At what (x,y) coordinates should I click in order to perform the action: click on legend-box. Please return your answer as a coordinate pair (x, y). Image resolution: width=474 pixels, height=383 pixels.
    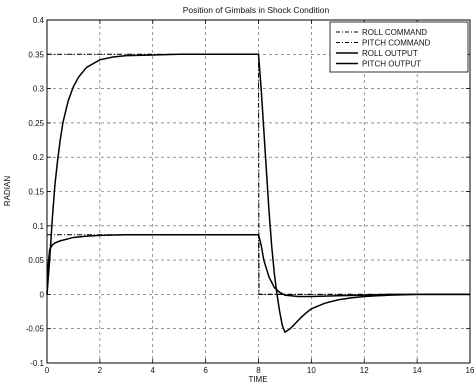
    Looking at the image, I should click on (399, 47).